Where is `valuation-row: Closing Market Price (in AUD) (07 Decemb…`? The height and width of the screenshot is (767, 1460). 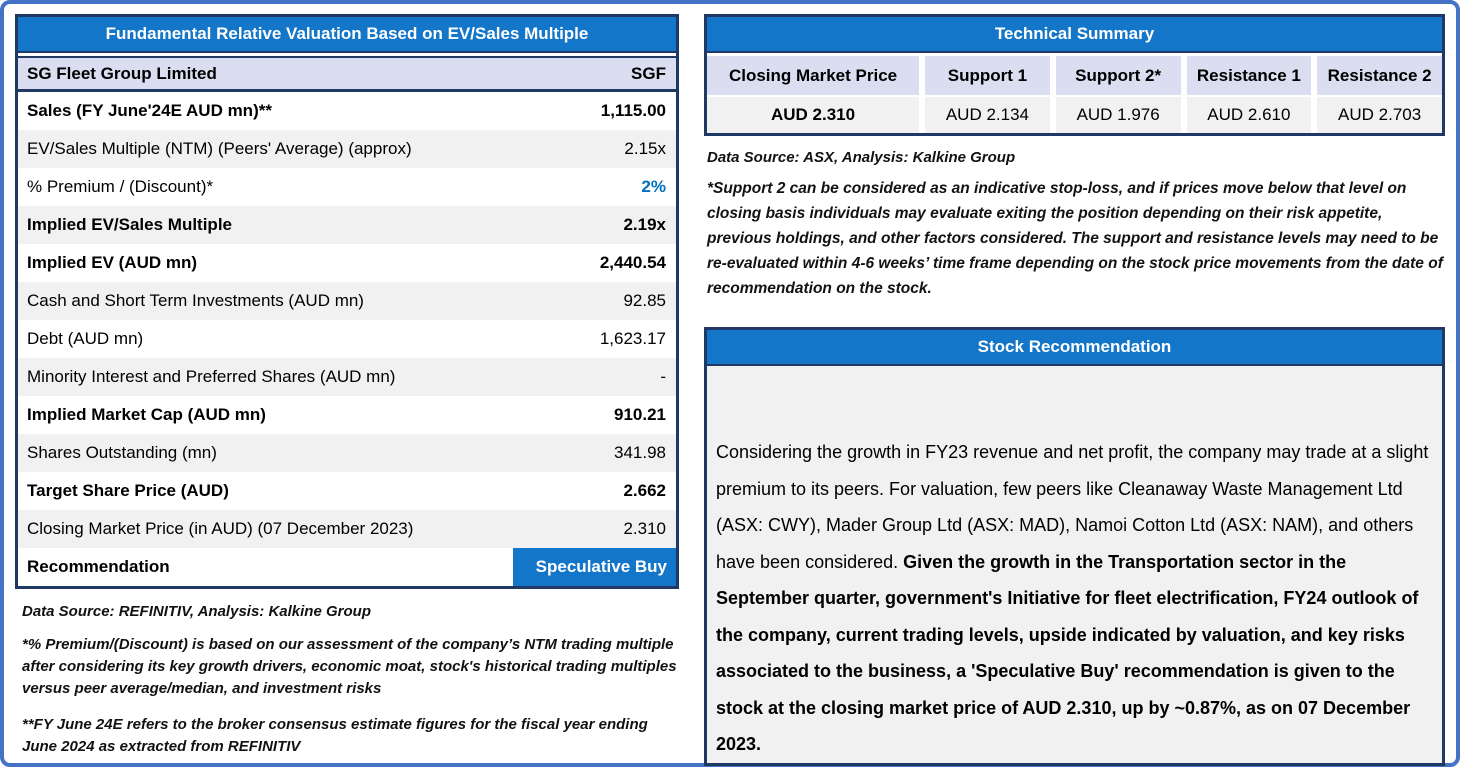
valuation-row: Closing Market Price (in AUD) (07 Decemb… is located at coordinates (347, 529).